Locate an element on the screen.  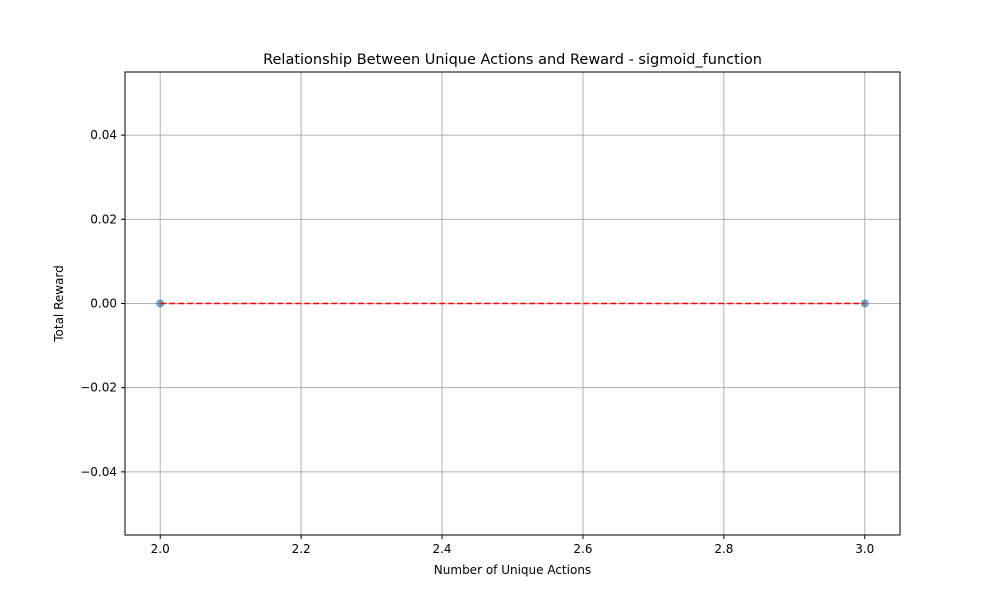
y-axis-ticks: −0.04 −0.02 0.00 0.02 0.04 is located at coordinates (102, 303).